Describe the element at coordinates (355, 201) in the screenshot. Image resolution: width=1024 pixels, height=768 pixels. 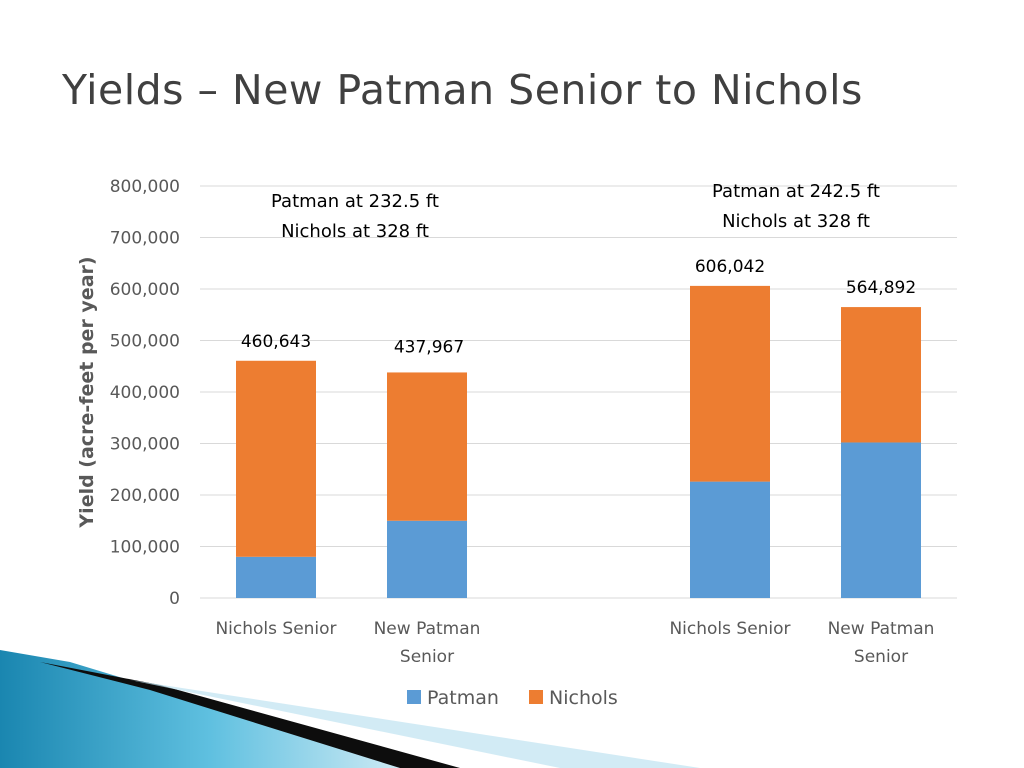
I see `annotation-text: Patman at 232.5 ft` at that location.